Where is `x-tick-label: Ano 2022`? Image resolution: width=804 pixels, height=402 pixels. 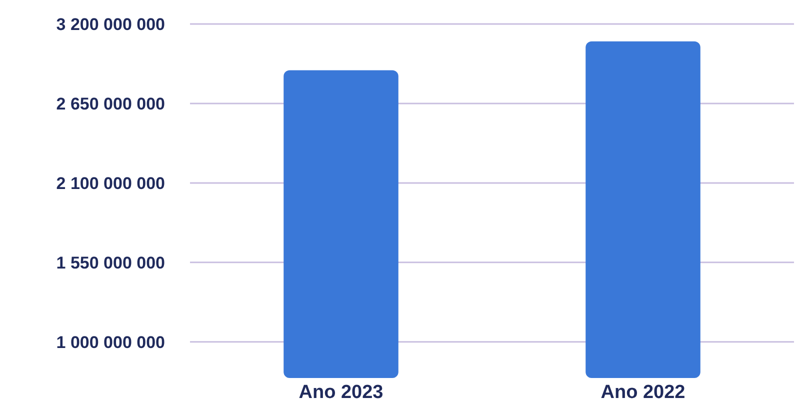
x-tick-label: Ano 2022 is located at coordinates (643, 392).